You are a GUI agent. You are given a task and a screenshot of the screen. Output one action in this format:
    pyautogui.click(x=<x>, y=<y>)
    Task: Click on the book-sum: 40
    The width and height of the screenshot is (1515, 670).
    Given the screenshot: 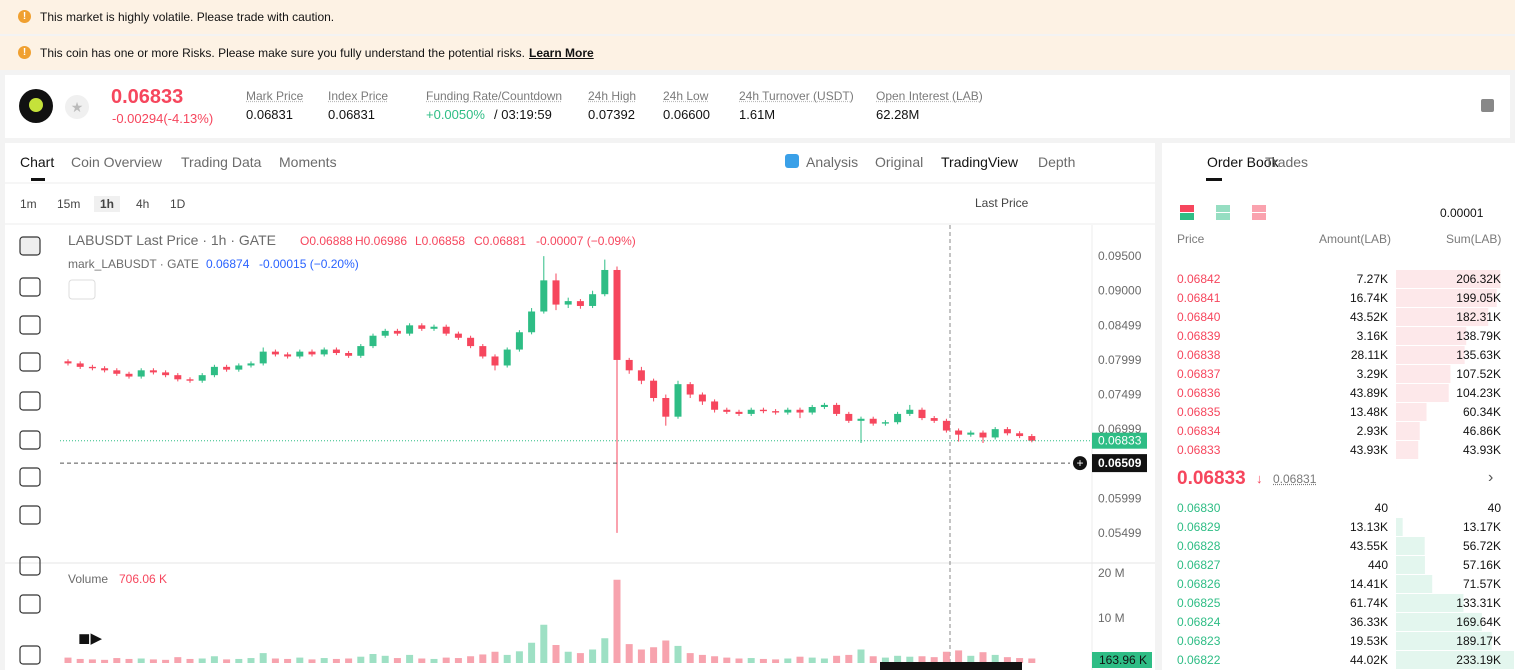 What is the action you would take?
    pyautogui.click(x=1494, y=508)
    